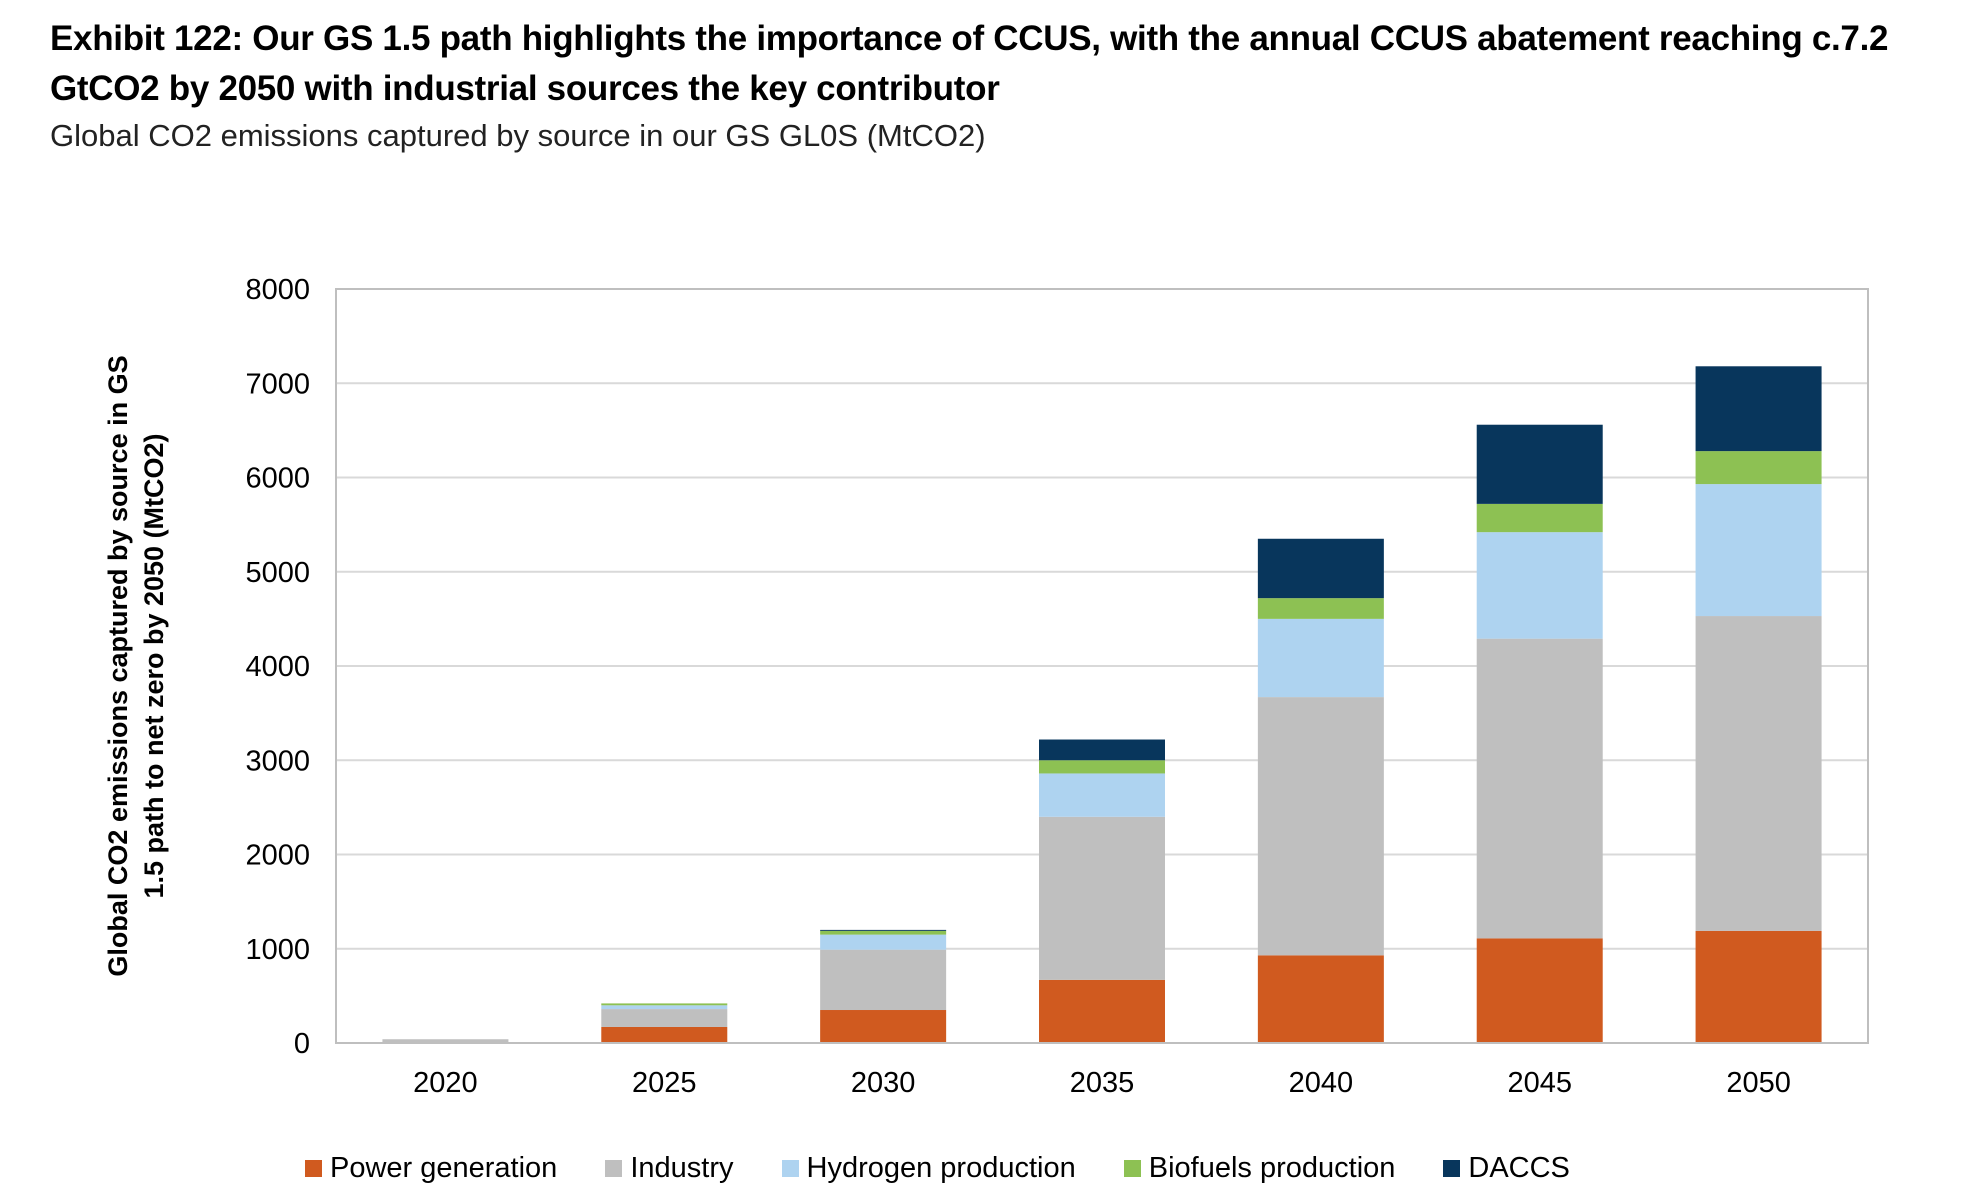  I want to click on y-tick-label: 5000, so click(277, 573).